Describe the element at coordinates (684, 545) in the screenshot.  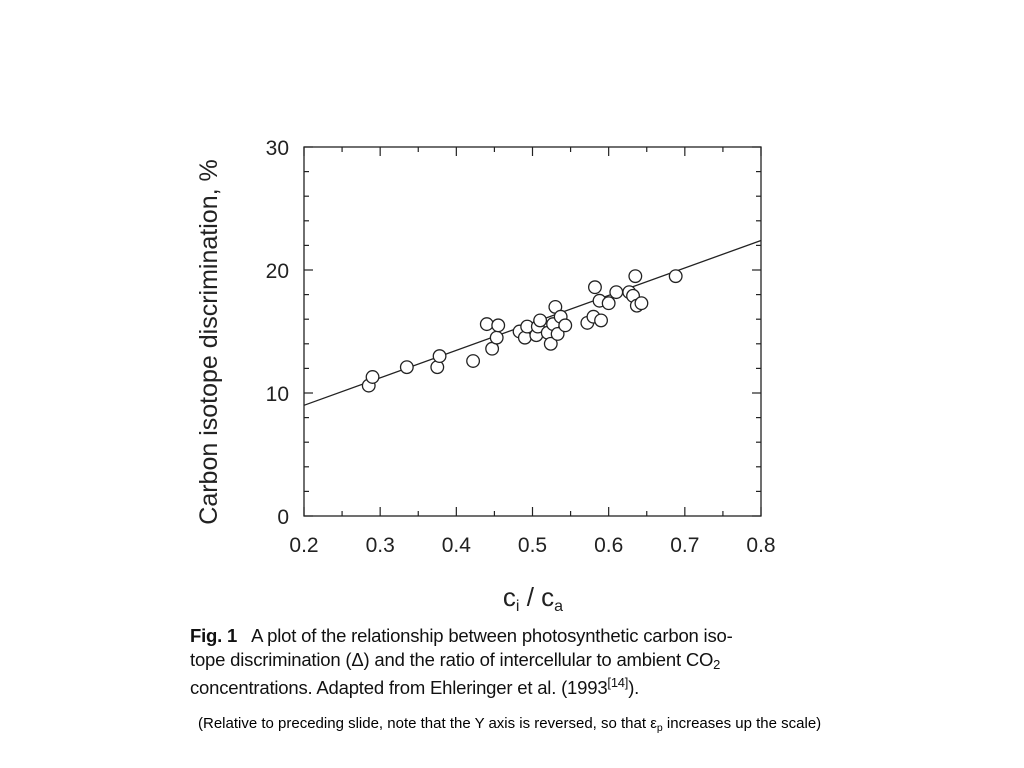
I see `x-tick-label: 0.7` at that location.